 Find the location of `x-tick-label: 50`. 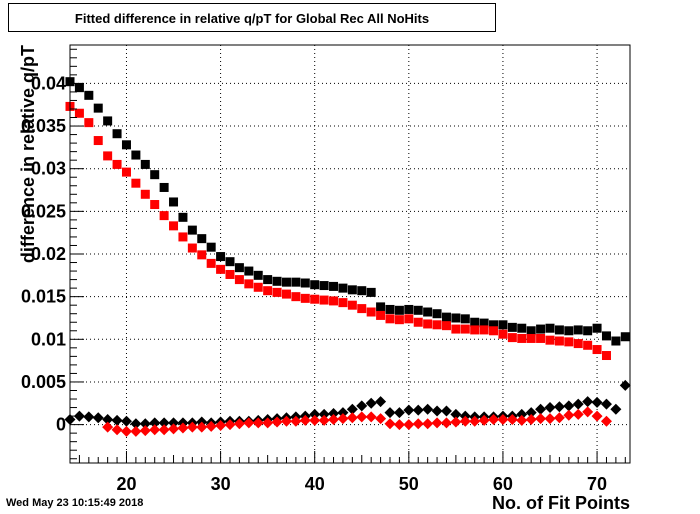

x-tick-label: 50 is located at coordinates (409, 484).